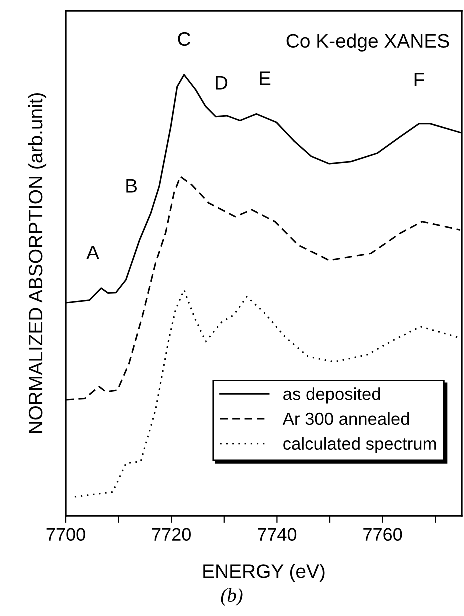  Describe the element at coordinates (360, 445) in the screenshot. I see `legend-label: calculated spectrum` at that location.